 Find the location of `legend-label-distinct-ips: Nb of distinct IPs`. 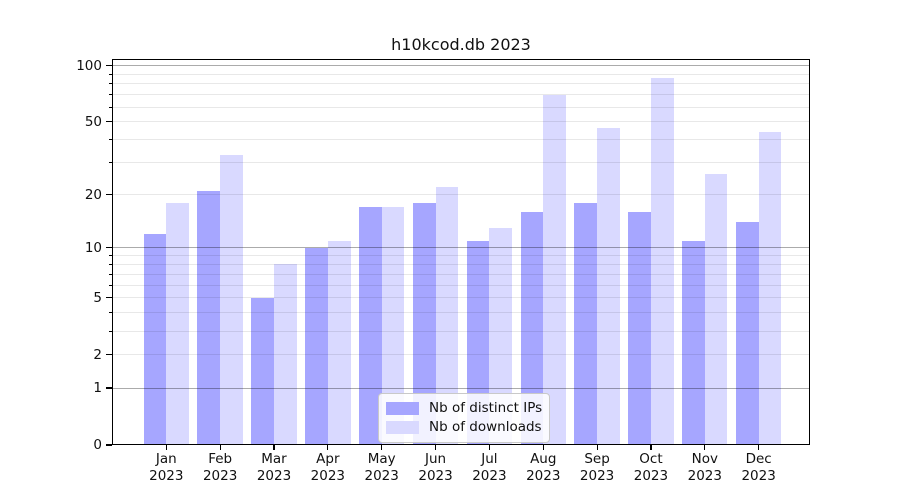

legend-label-distinct-ips: Nb of distinct IPs is located at coordinates (486, 408).